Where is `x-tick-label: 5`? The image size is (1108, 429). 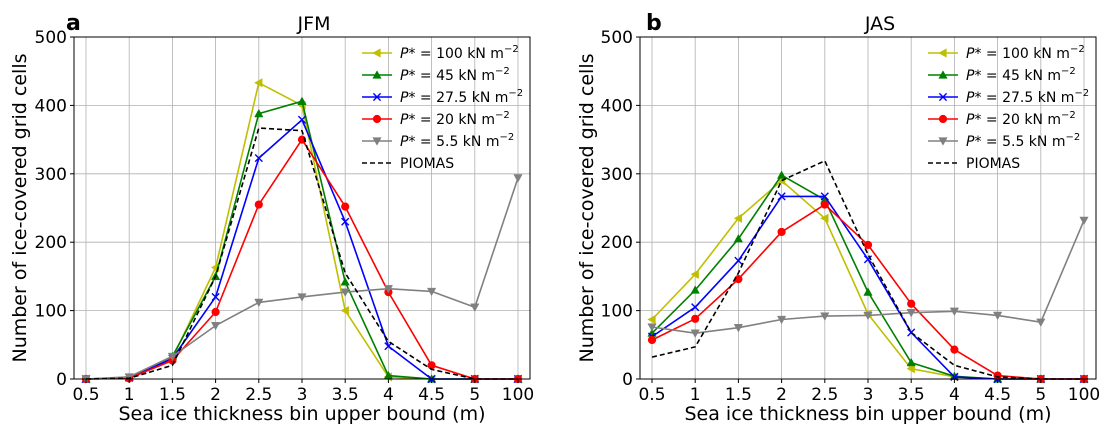 x-tick-label: 5 is located at coordinates (1040, 395).